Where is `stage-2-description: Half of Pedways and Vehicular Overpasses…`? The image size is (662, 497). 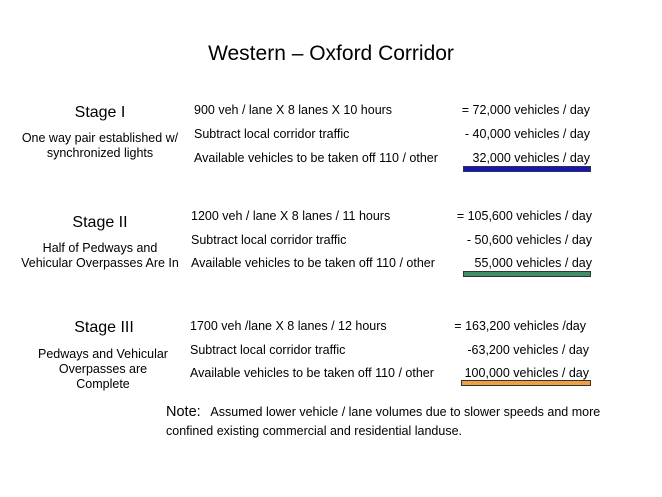 stage-2-description: Half of Pedways and Vehicular Overpasses… is located at coordinates (100, 255).